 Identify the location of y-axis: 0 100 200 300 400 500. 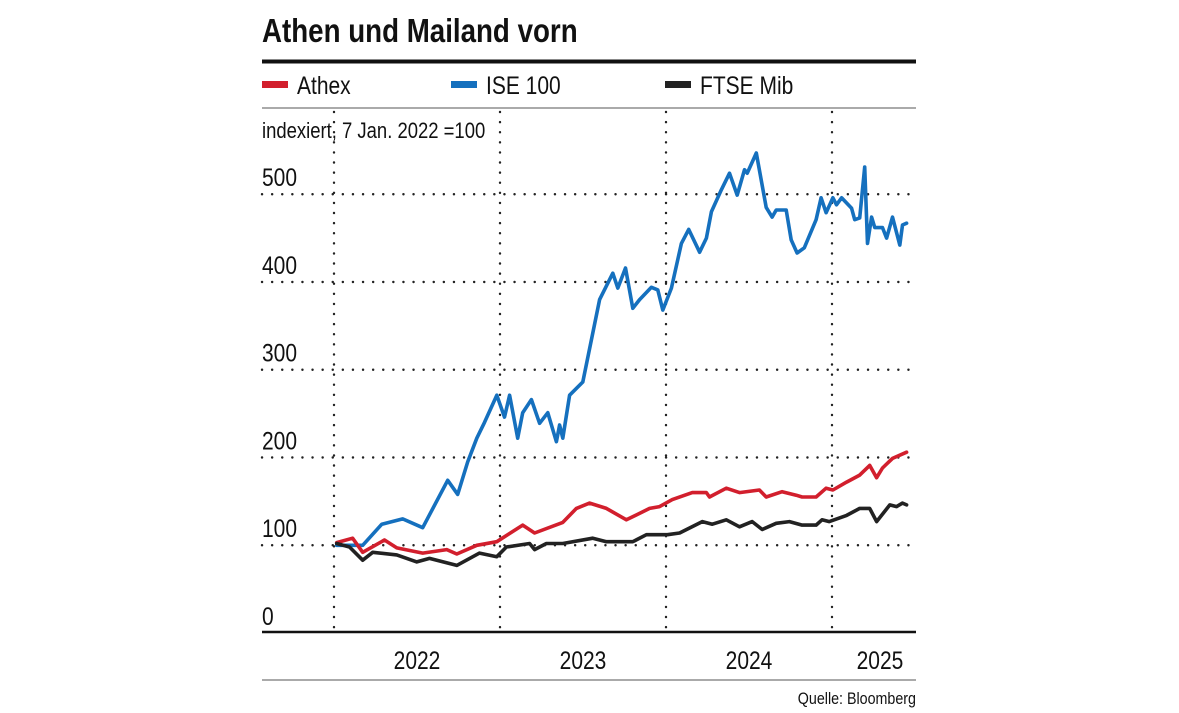
(279, 397).